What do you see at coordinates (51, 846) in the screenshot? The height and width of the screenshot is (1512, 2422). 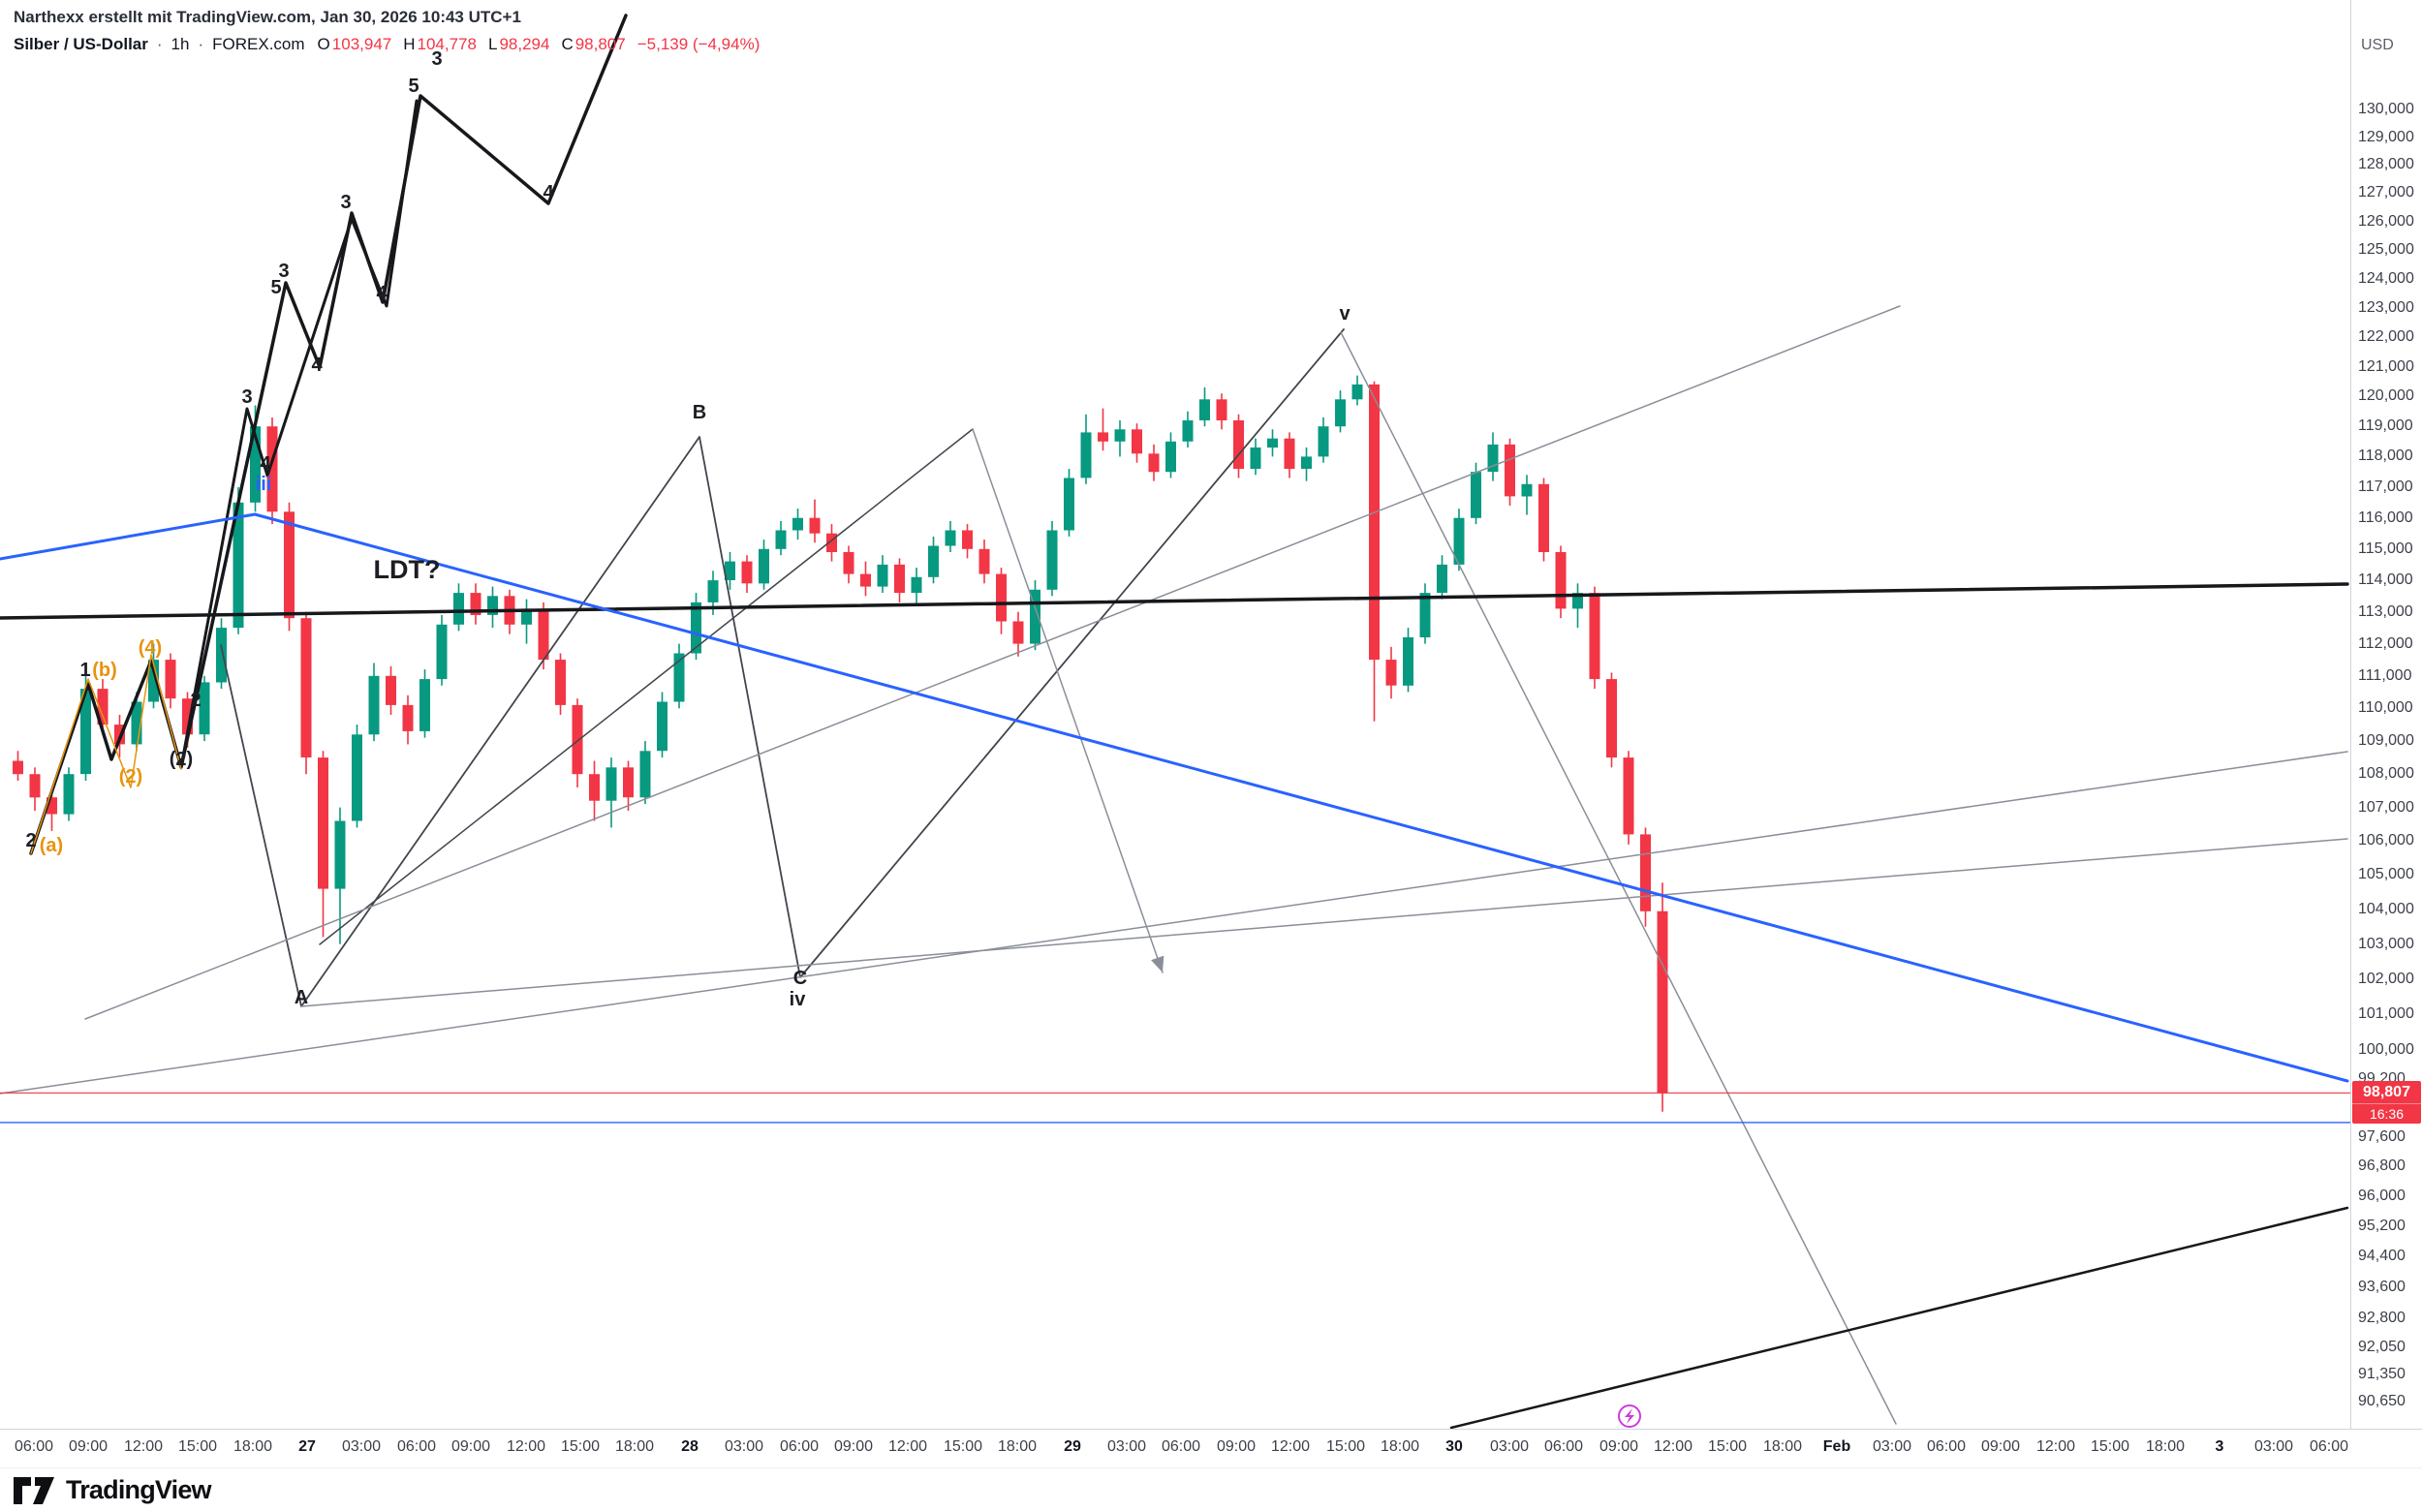 I see `wave-label: (a)` at bounding box center [51, 846].